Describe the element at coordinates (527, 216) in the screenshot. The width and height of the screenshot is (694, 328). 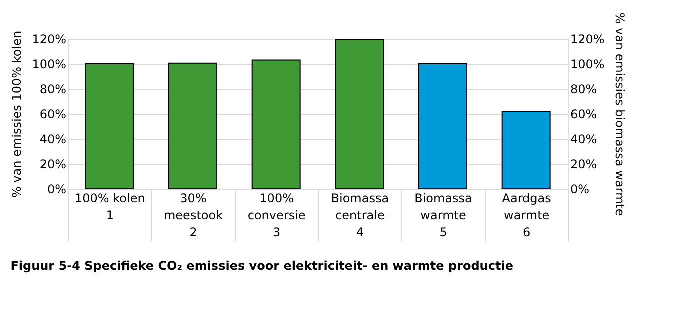
I see `x-tick-label: Aardgas warmte 6` at that location.